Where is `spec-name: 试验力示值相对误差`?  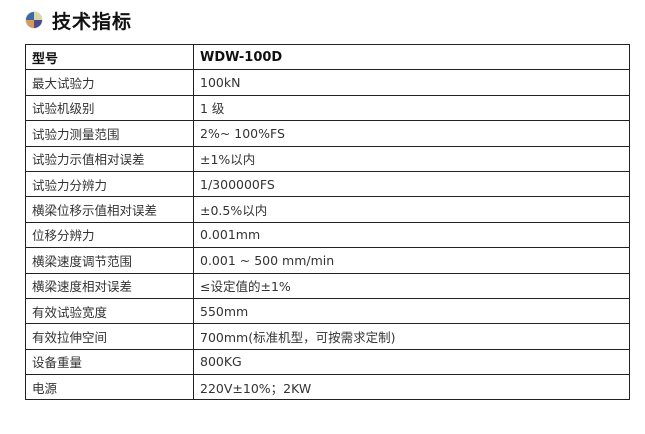 spec-name: 试验力示值相对误差 is located at coordinates (109, 158).